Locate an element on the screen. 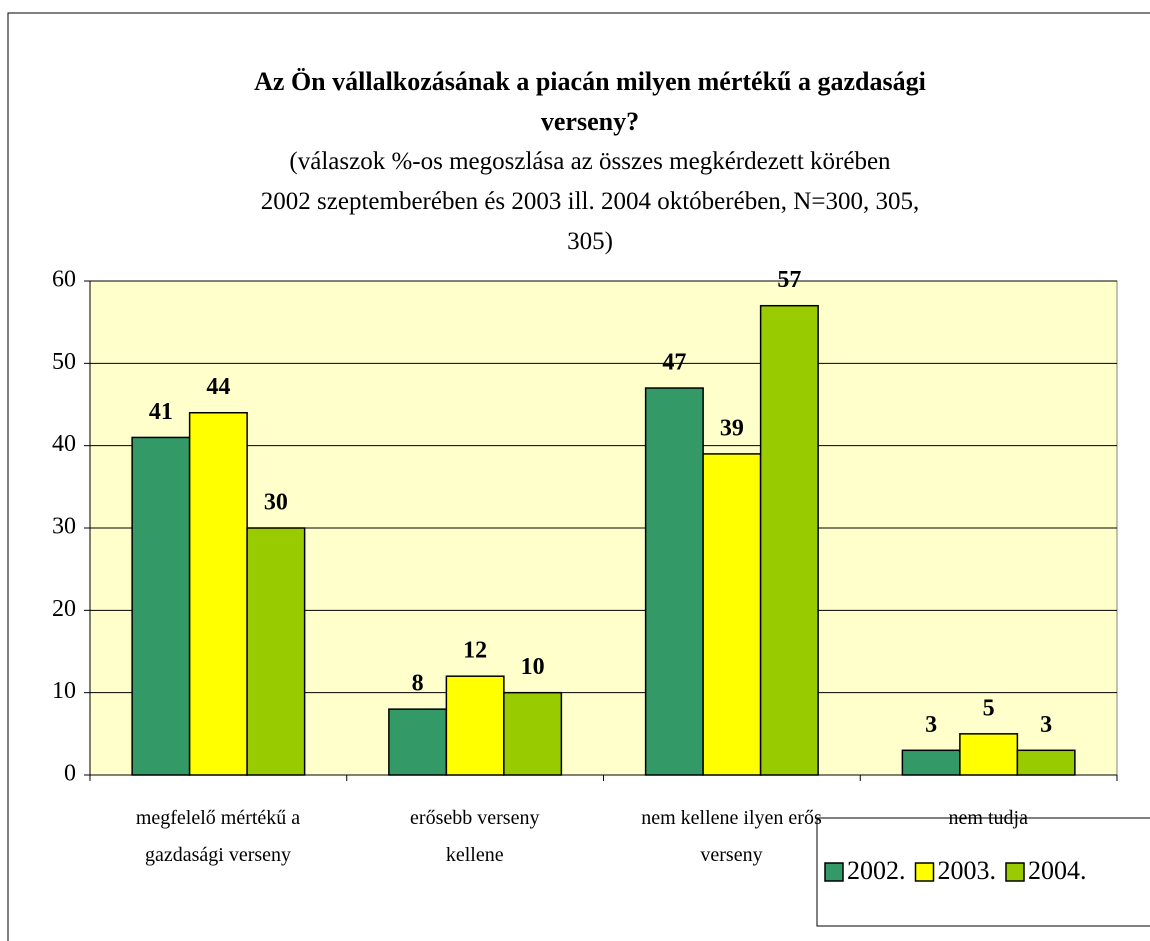  data-label: 47 is located at coordinates (674, 363).